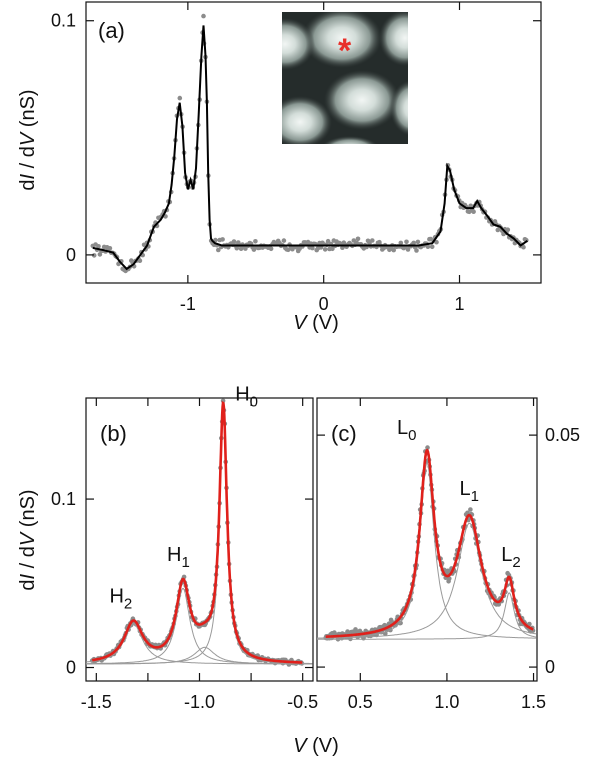 The width and height of the screenshot is (599, 761). What do you see at coordinates (246, 397) in the screenshot?
I see `peak-label: H0` at bounding box center [246, 397].